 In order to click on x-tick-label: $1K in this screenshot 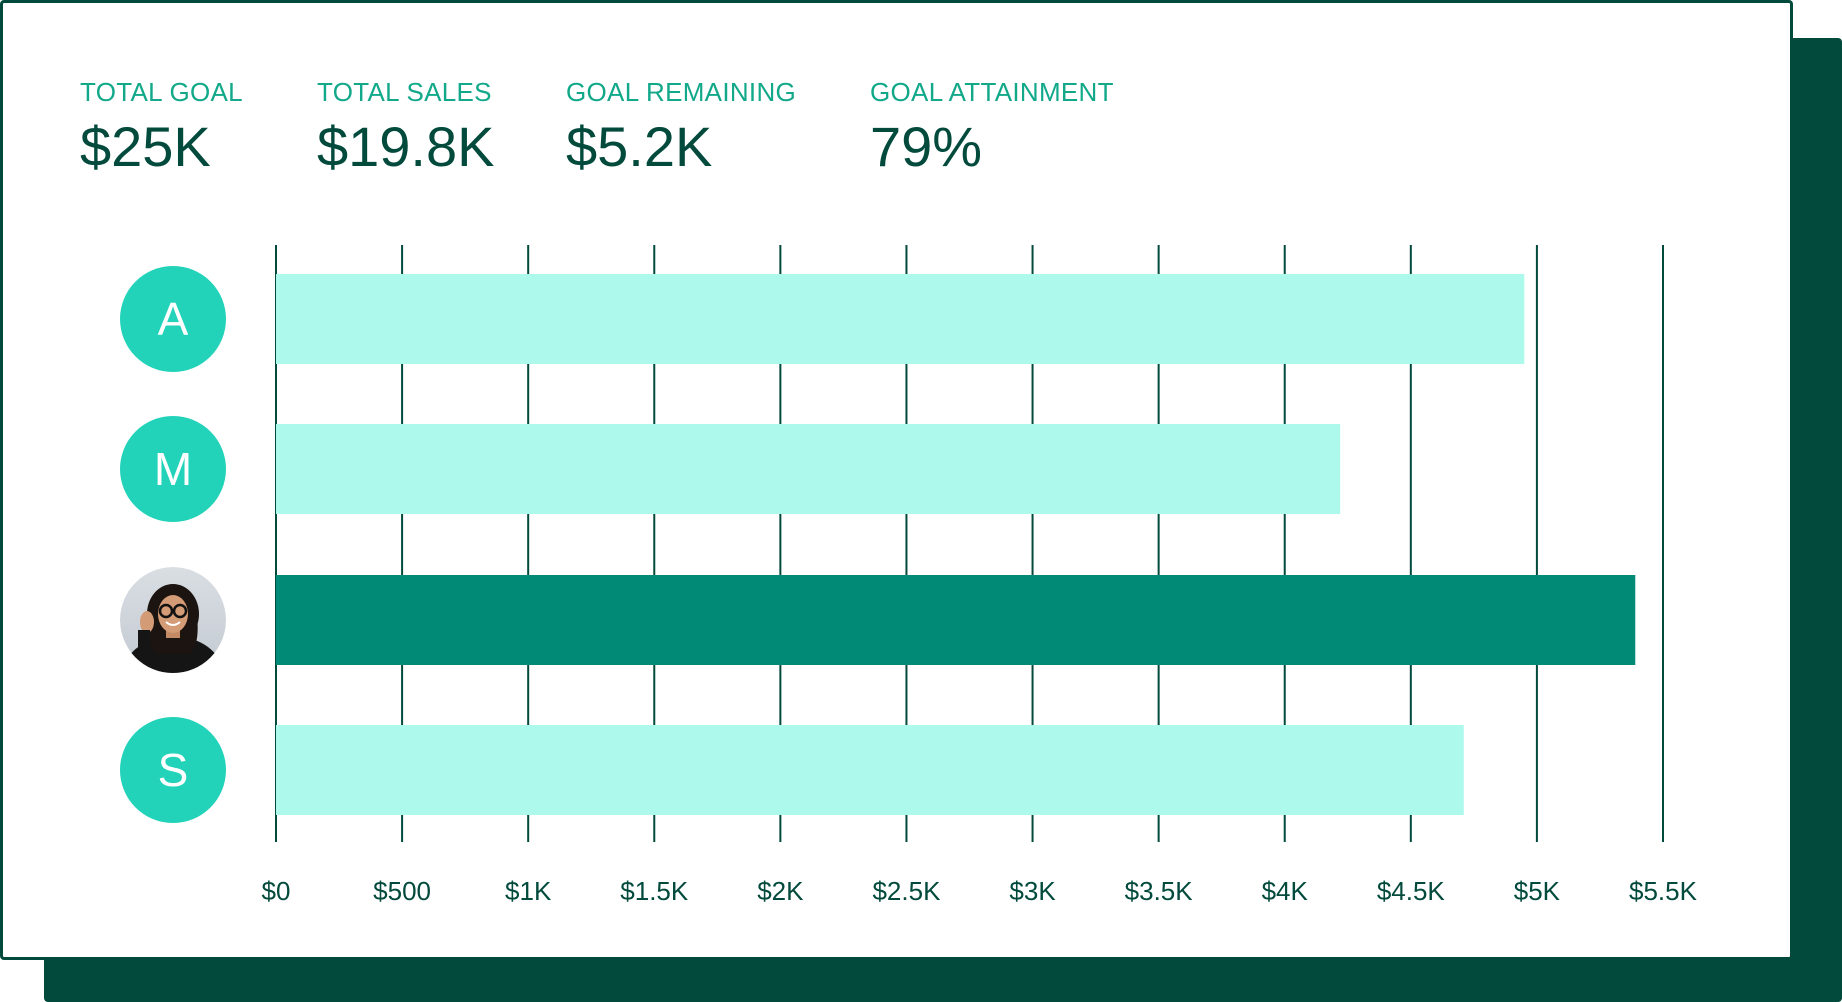, I will do `click(528, 891)`.